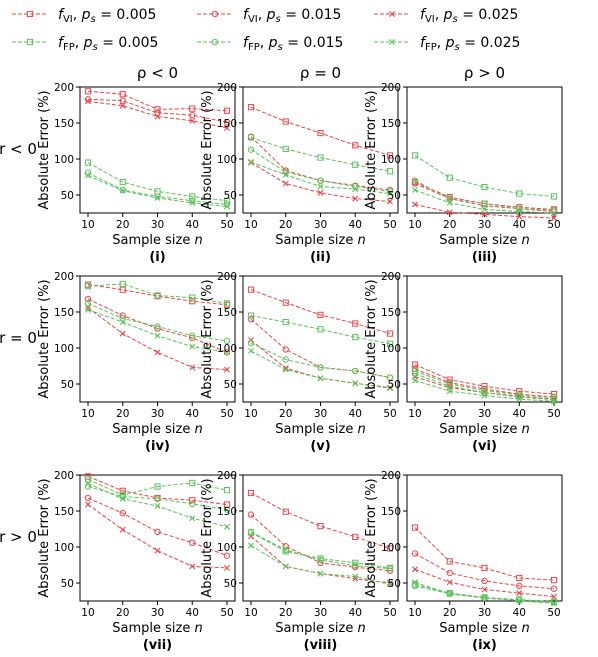 The height and width of the screenshot is (657, 598). Describe the element at coordinates (157, 645) in the screenshot. I see `panel-caption: (vii)` at that location.